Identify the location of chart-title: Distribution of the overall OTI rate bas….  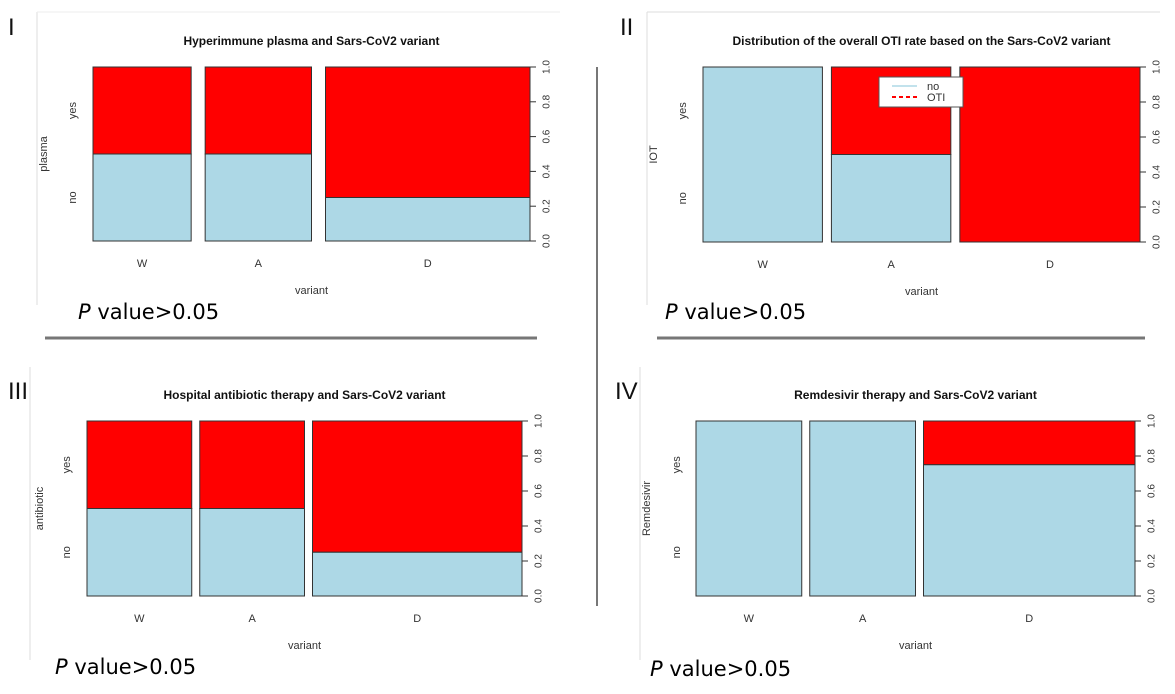
(921, 41).